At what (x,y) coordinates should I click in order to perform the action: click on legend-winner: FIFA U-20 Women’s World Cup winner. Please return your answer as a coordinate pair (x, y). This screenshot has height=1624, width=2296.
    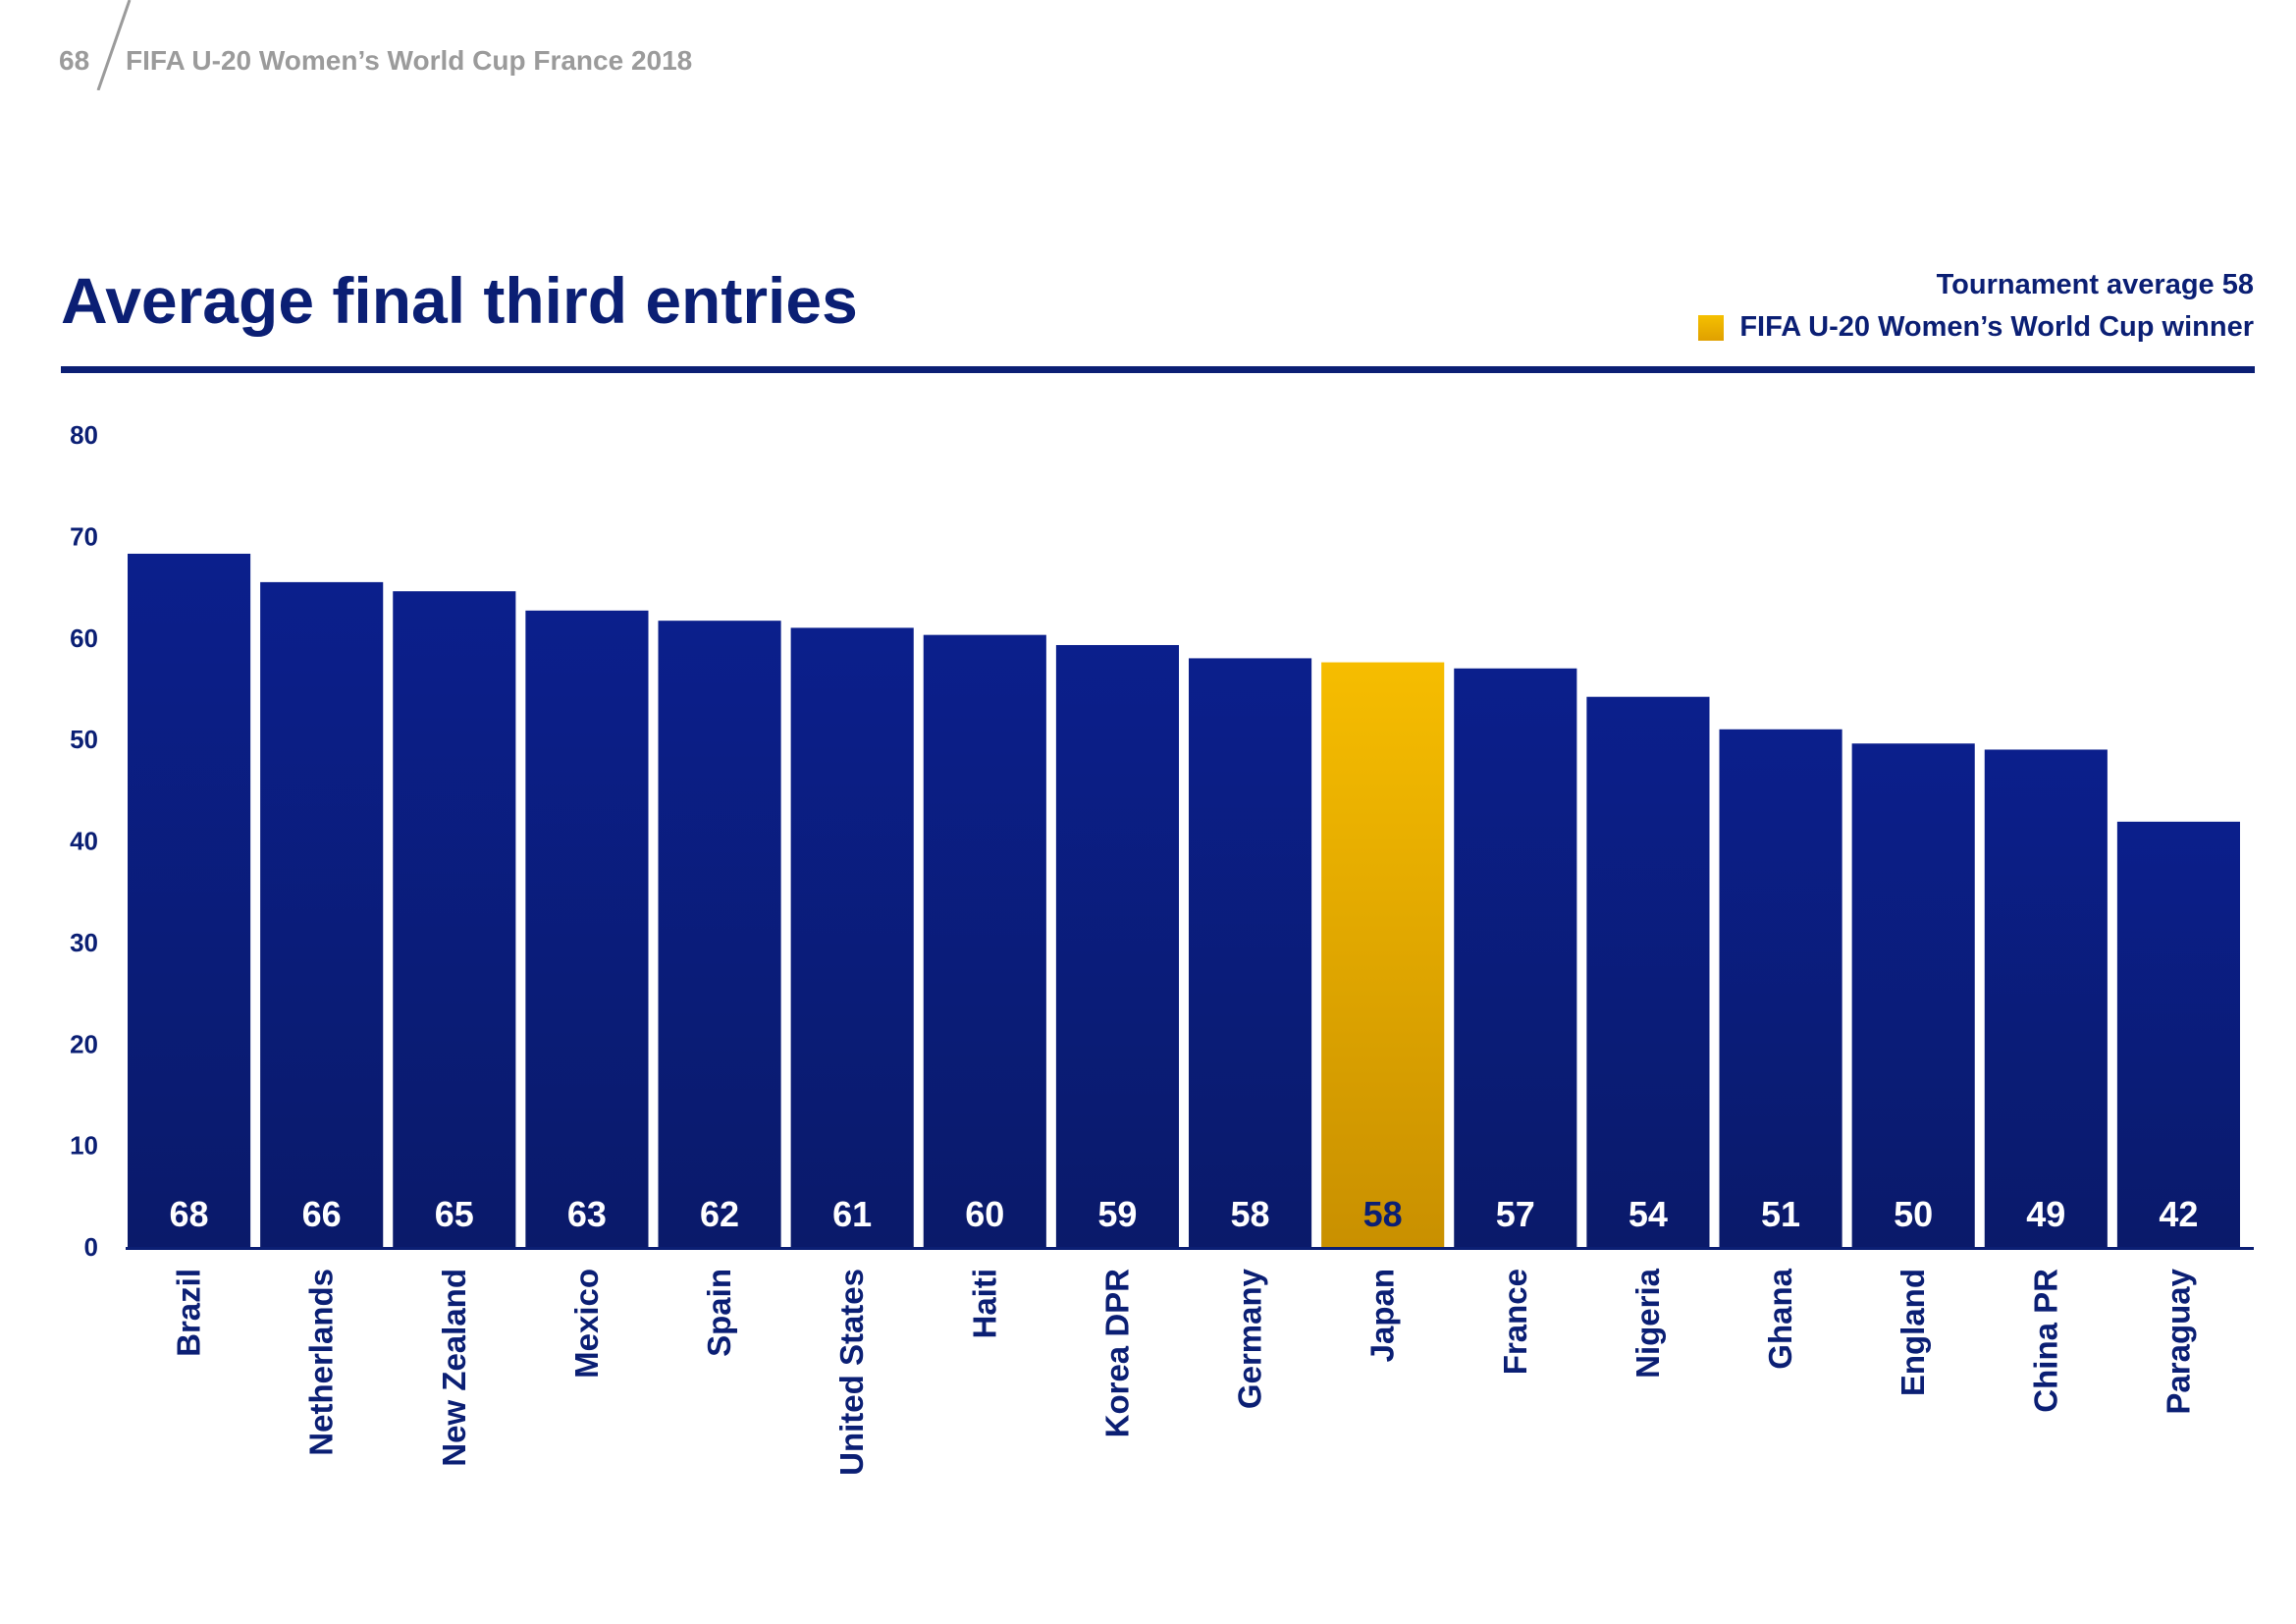
    Looking at the image, I should click on (1976, 327).